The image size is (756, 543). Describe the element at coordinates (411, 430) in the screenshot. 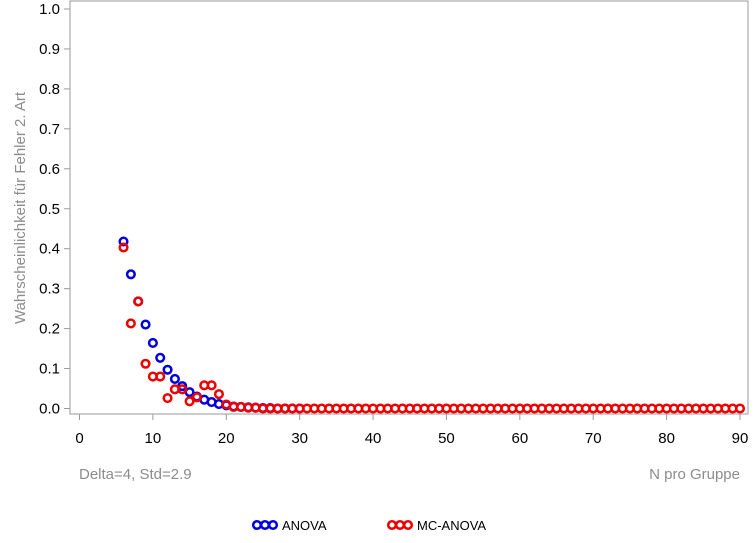

I see `x-axis: 0 10 20 30 40 50 60 70 80 90` at that location.